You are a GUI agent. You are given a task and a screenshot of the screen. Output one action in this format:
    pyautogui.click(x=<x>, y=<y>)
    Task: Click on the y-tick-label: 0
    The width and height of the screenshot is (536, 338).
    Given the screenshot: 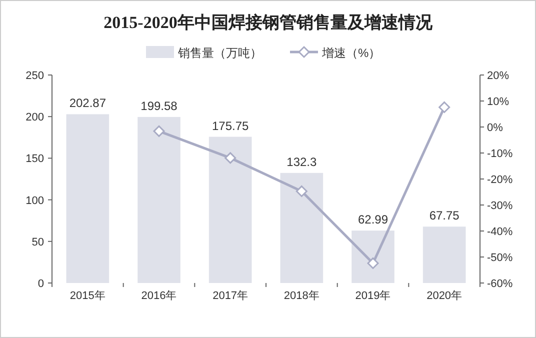 What is the action you would take?
    pyautogui.click(x=41, y=284)
    